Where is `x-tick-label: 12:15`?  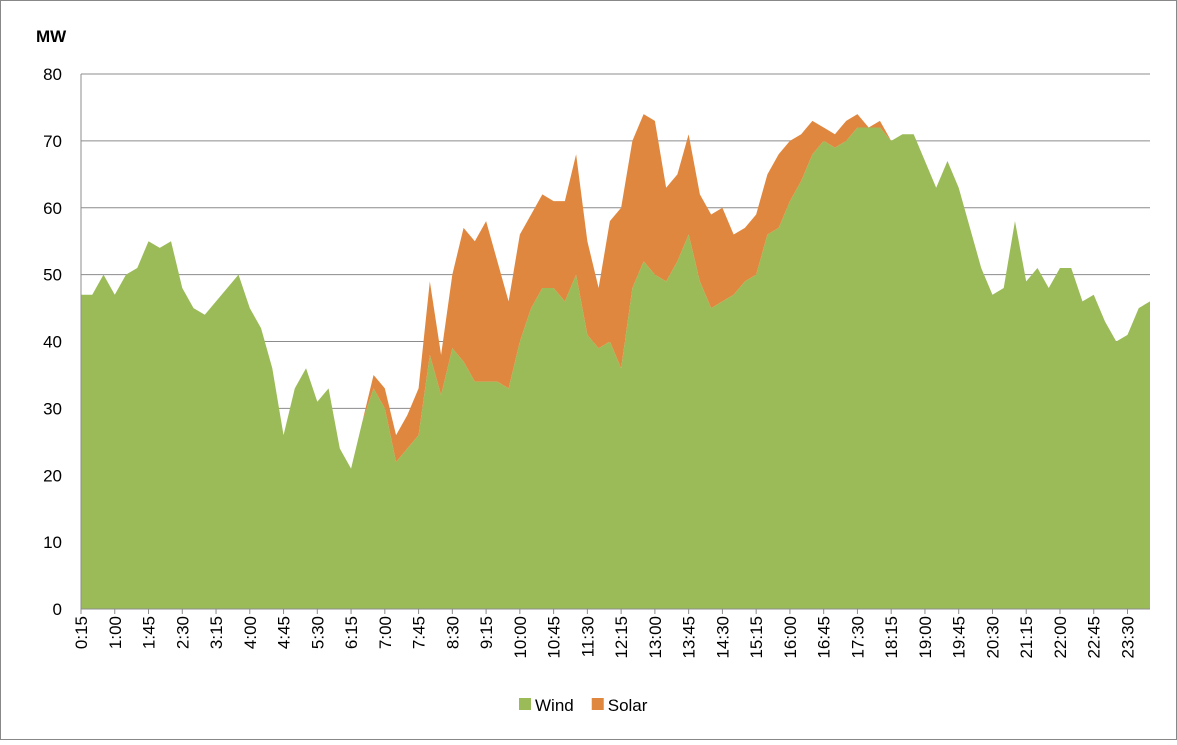 x-tick-label: 12:15 is located at coordinates (621, 637).